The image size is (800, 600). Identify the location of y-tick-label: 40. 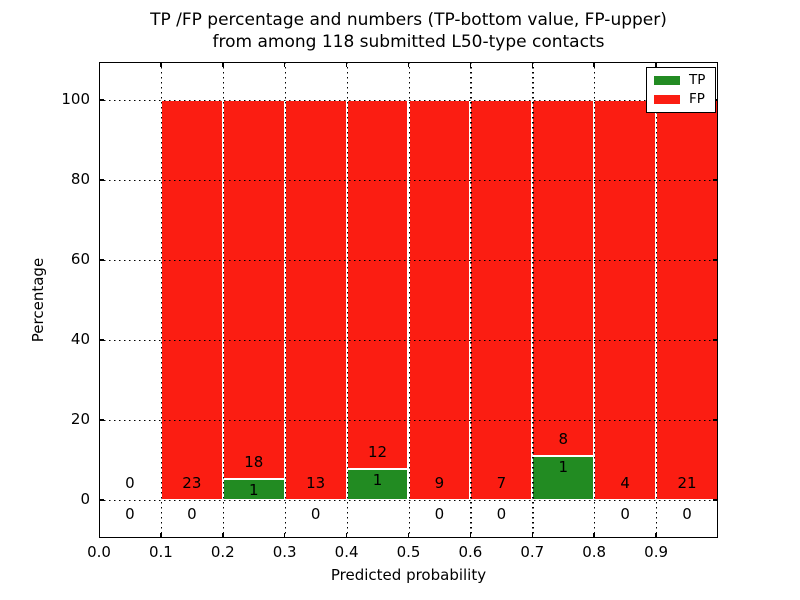
(80, 339).